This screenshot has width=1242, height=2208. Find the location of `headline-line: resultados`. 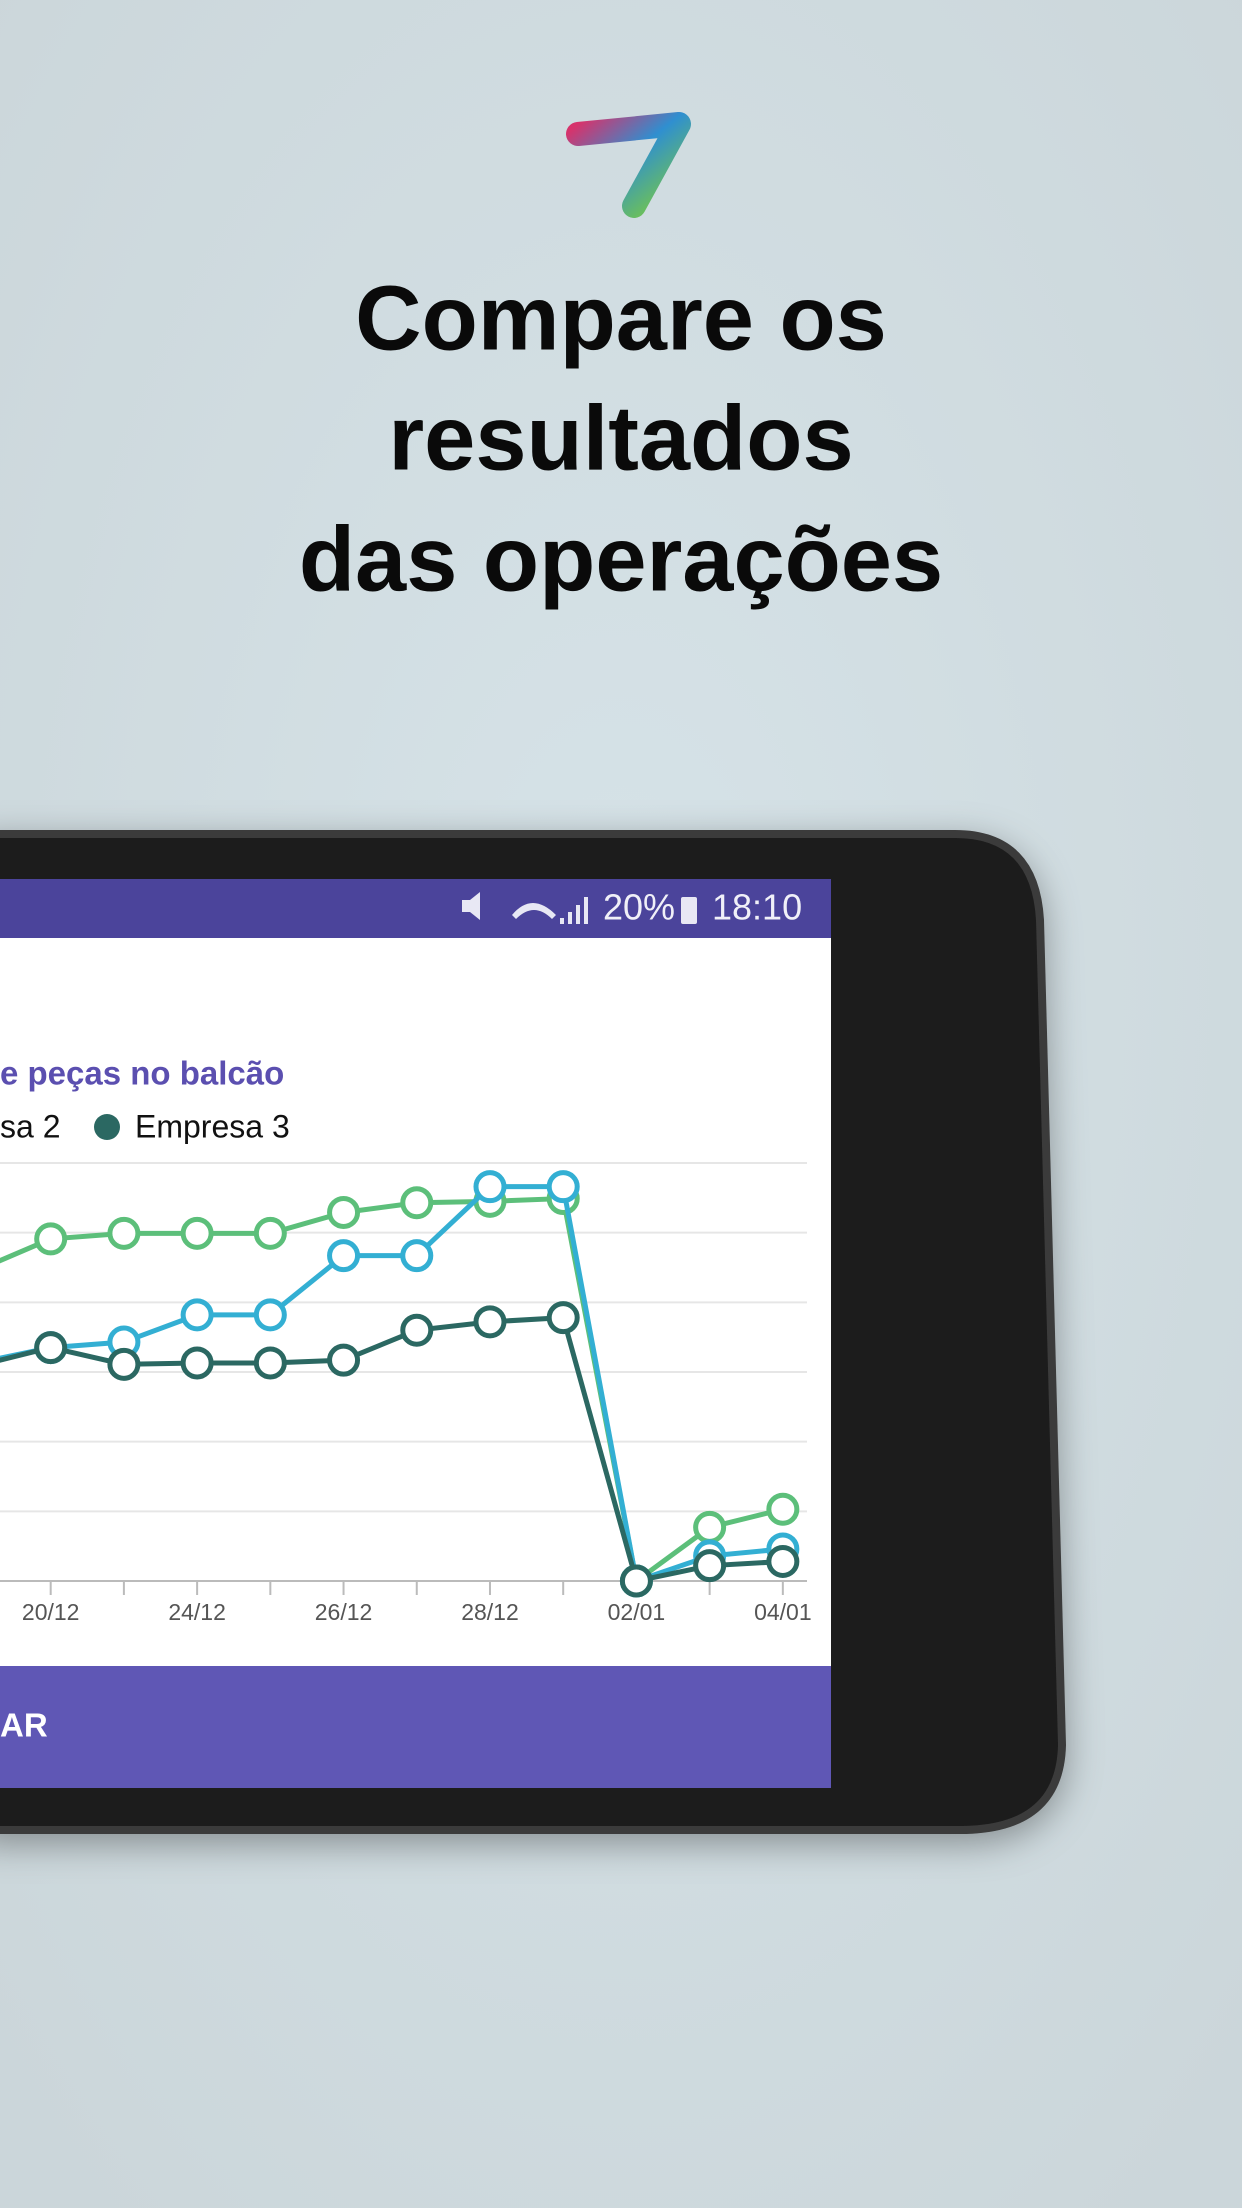

headline-line: resultados is located at coordinates (620, 438).